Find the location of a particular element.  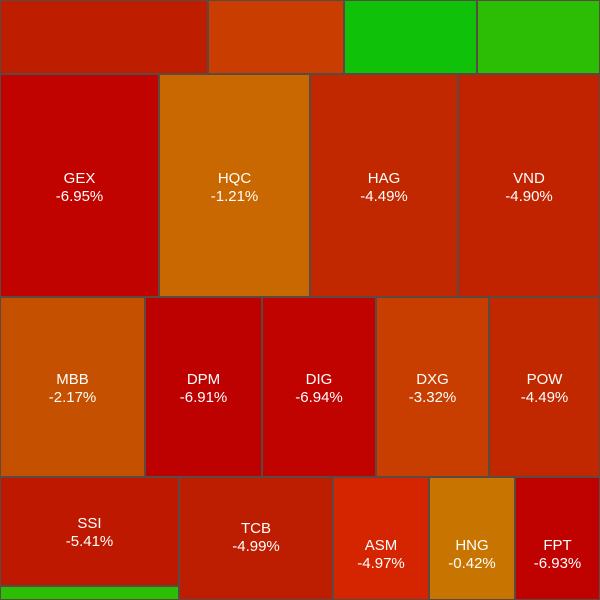

tile-asm: ASM -4.97% is located at coordinates (381, 538).